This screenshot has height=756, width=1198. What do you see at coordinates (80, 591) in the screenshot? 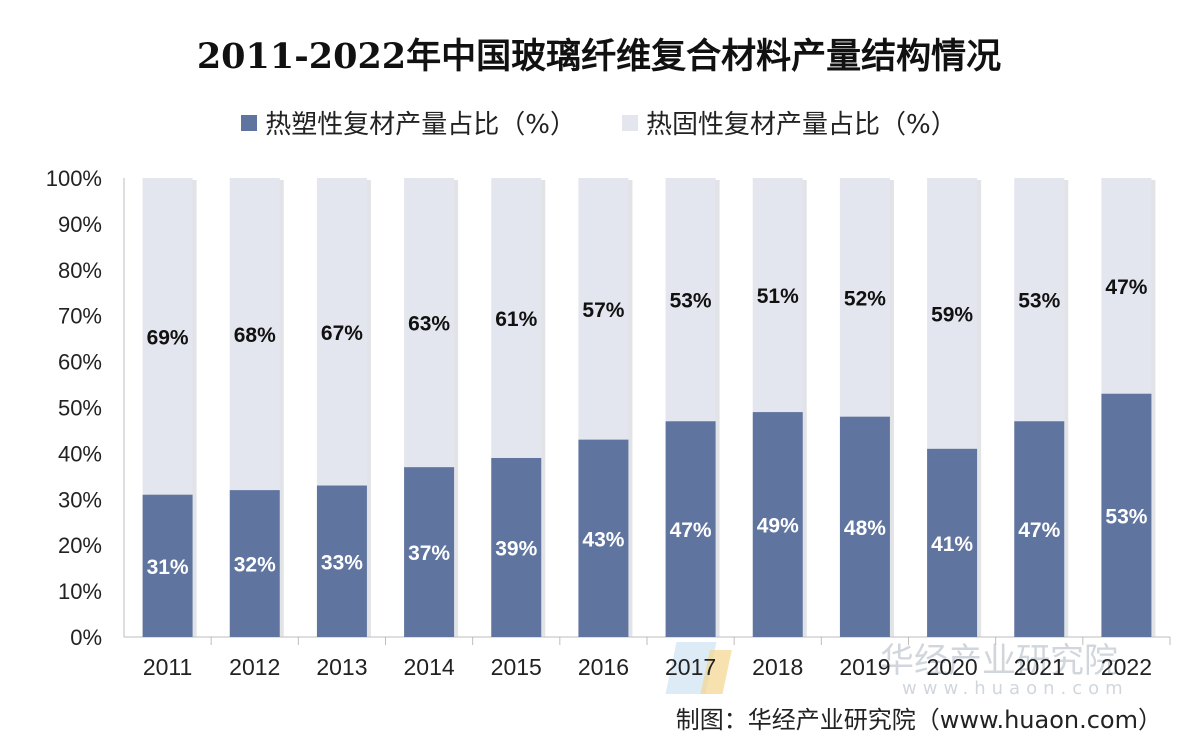
I see `y-tick-label: 10%` at bounding box center [80, 591].